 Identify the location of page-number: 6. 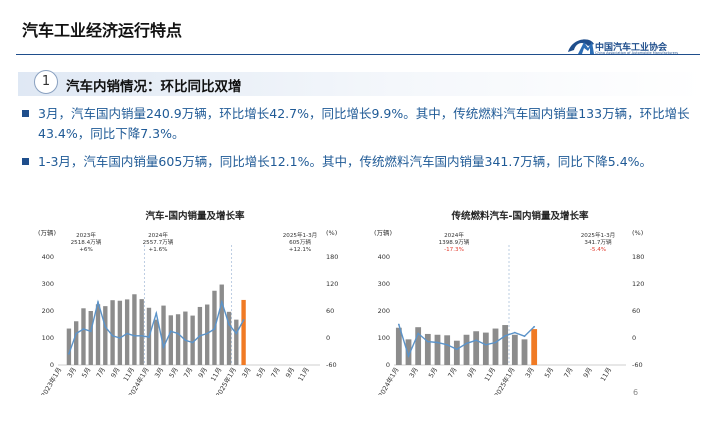
(636, 392).